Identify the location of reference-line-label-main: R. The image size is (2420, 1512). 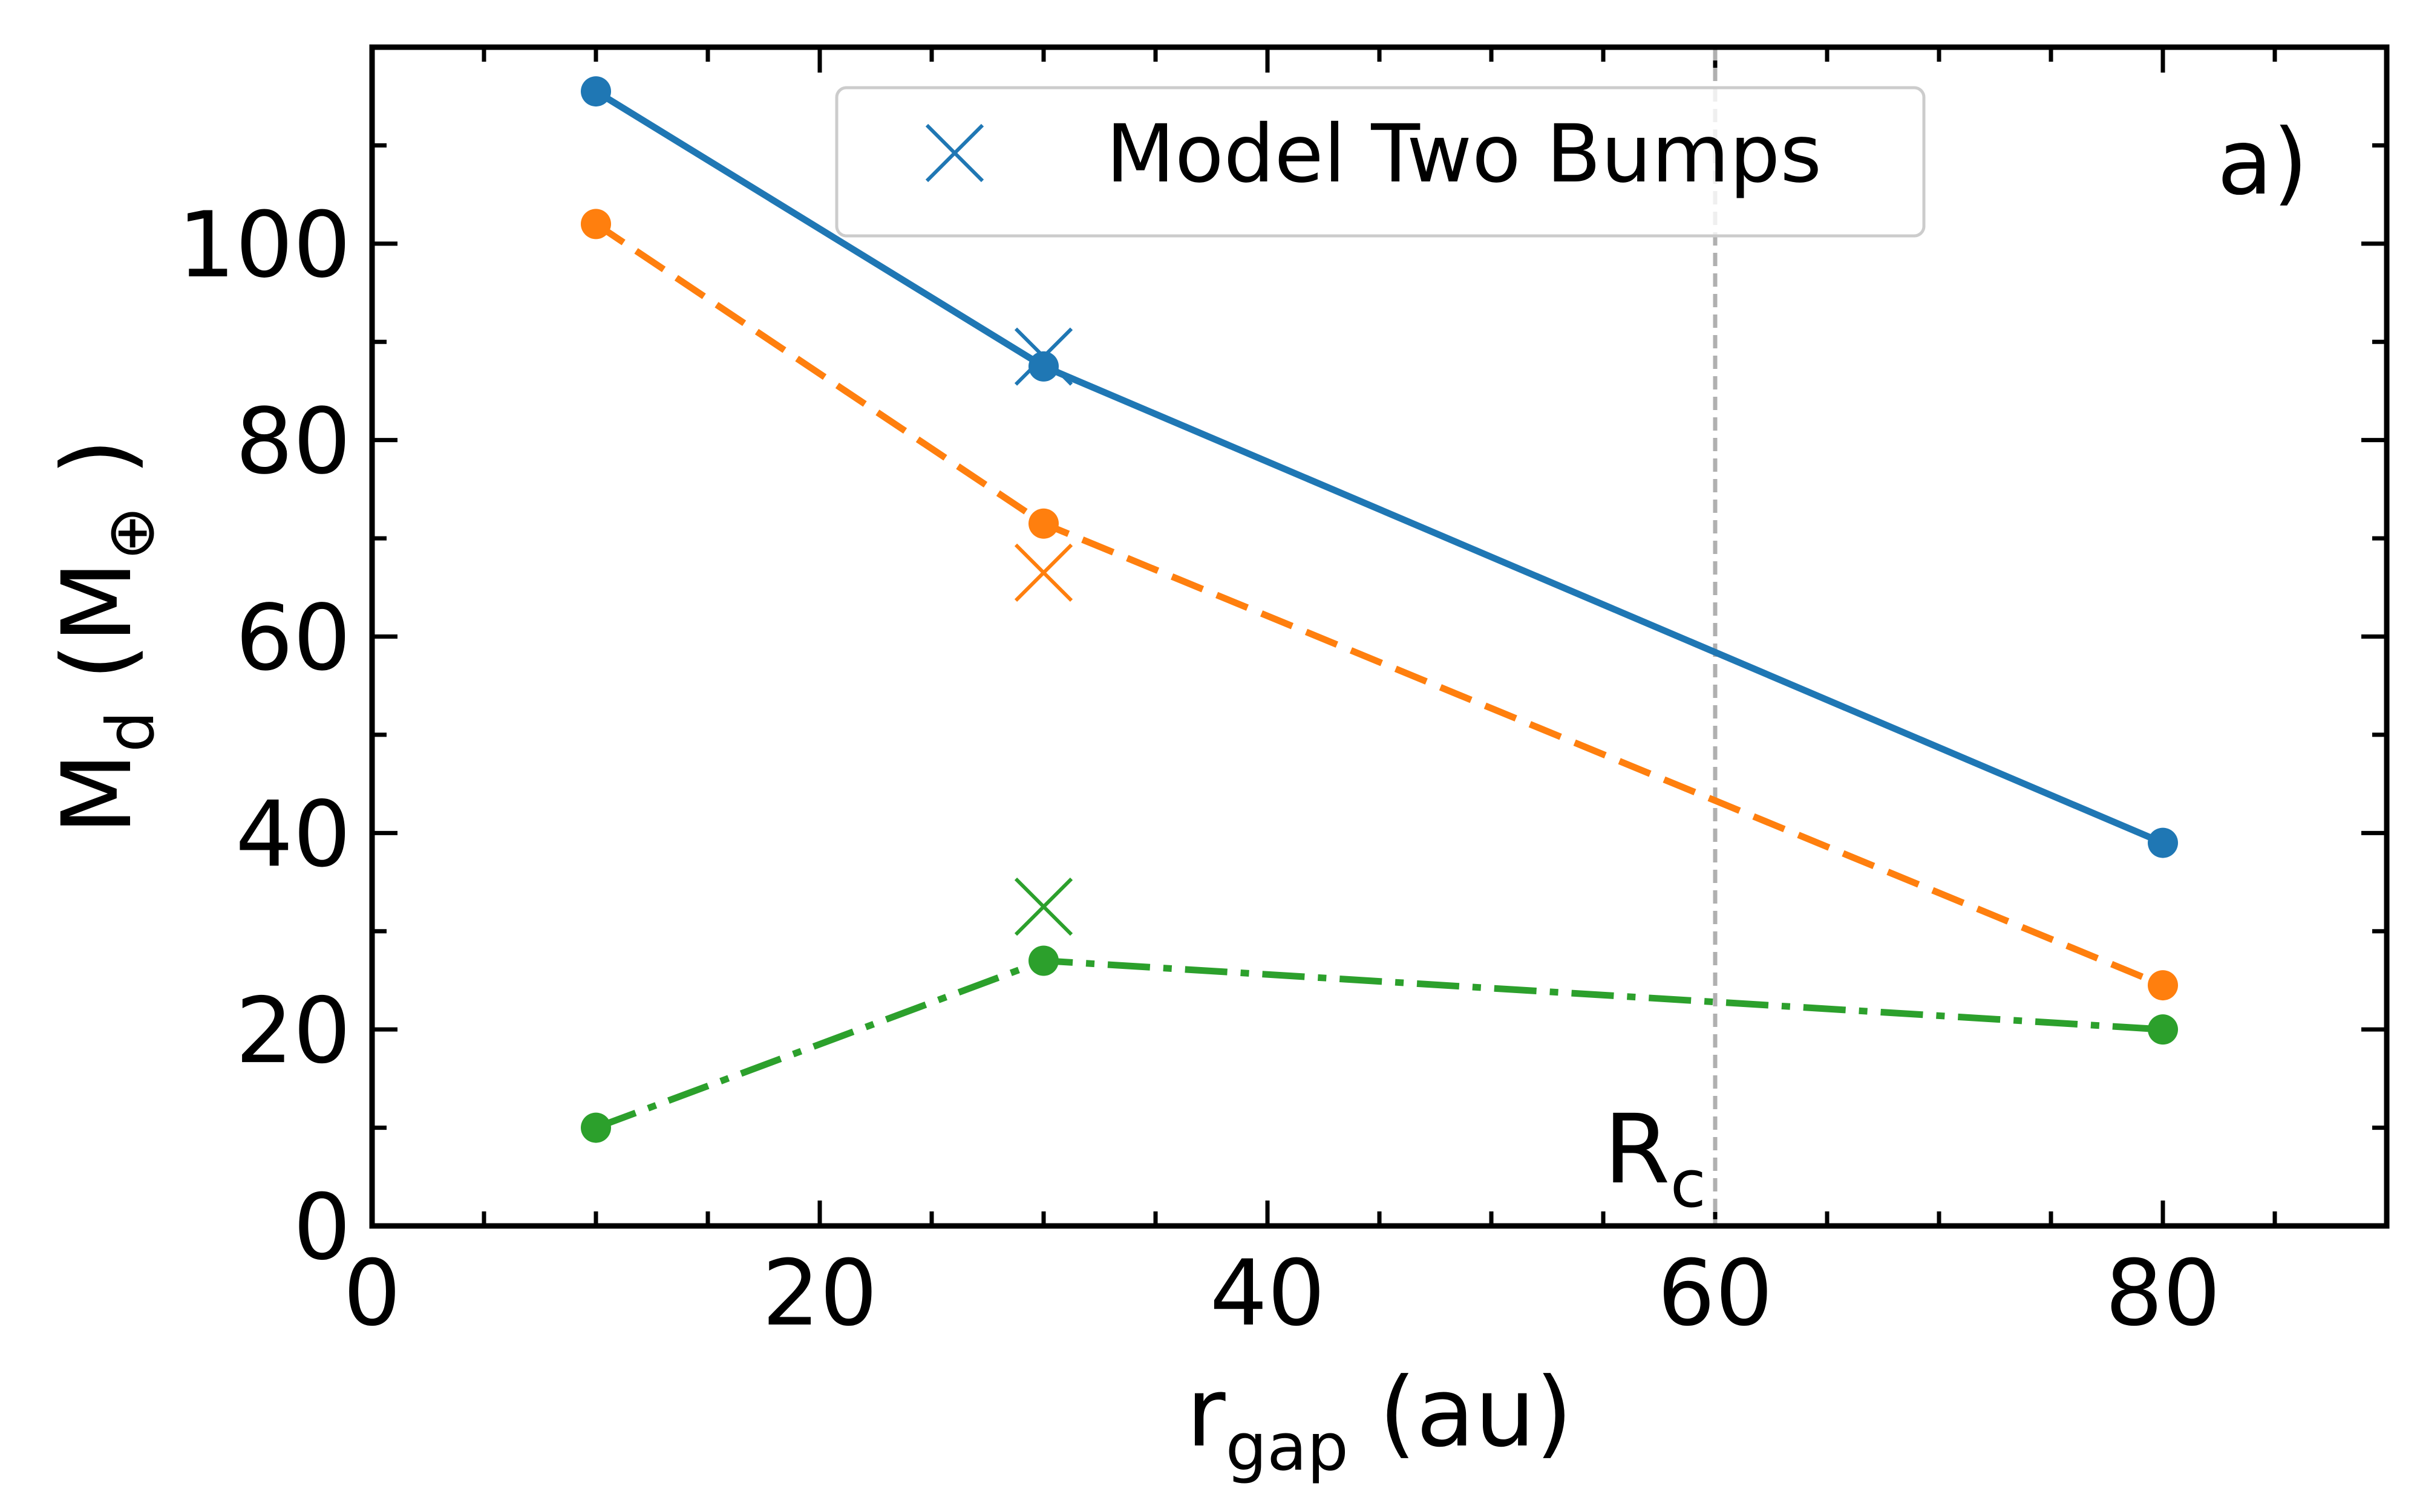
(1637, 1149).